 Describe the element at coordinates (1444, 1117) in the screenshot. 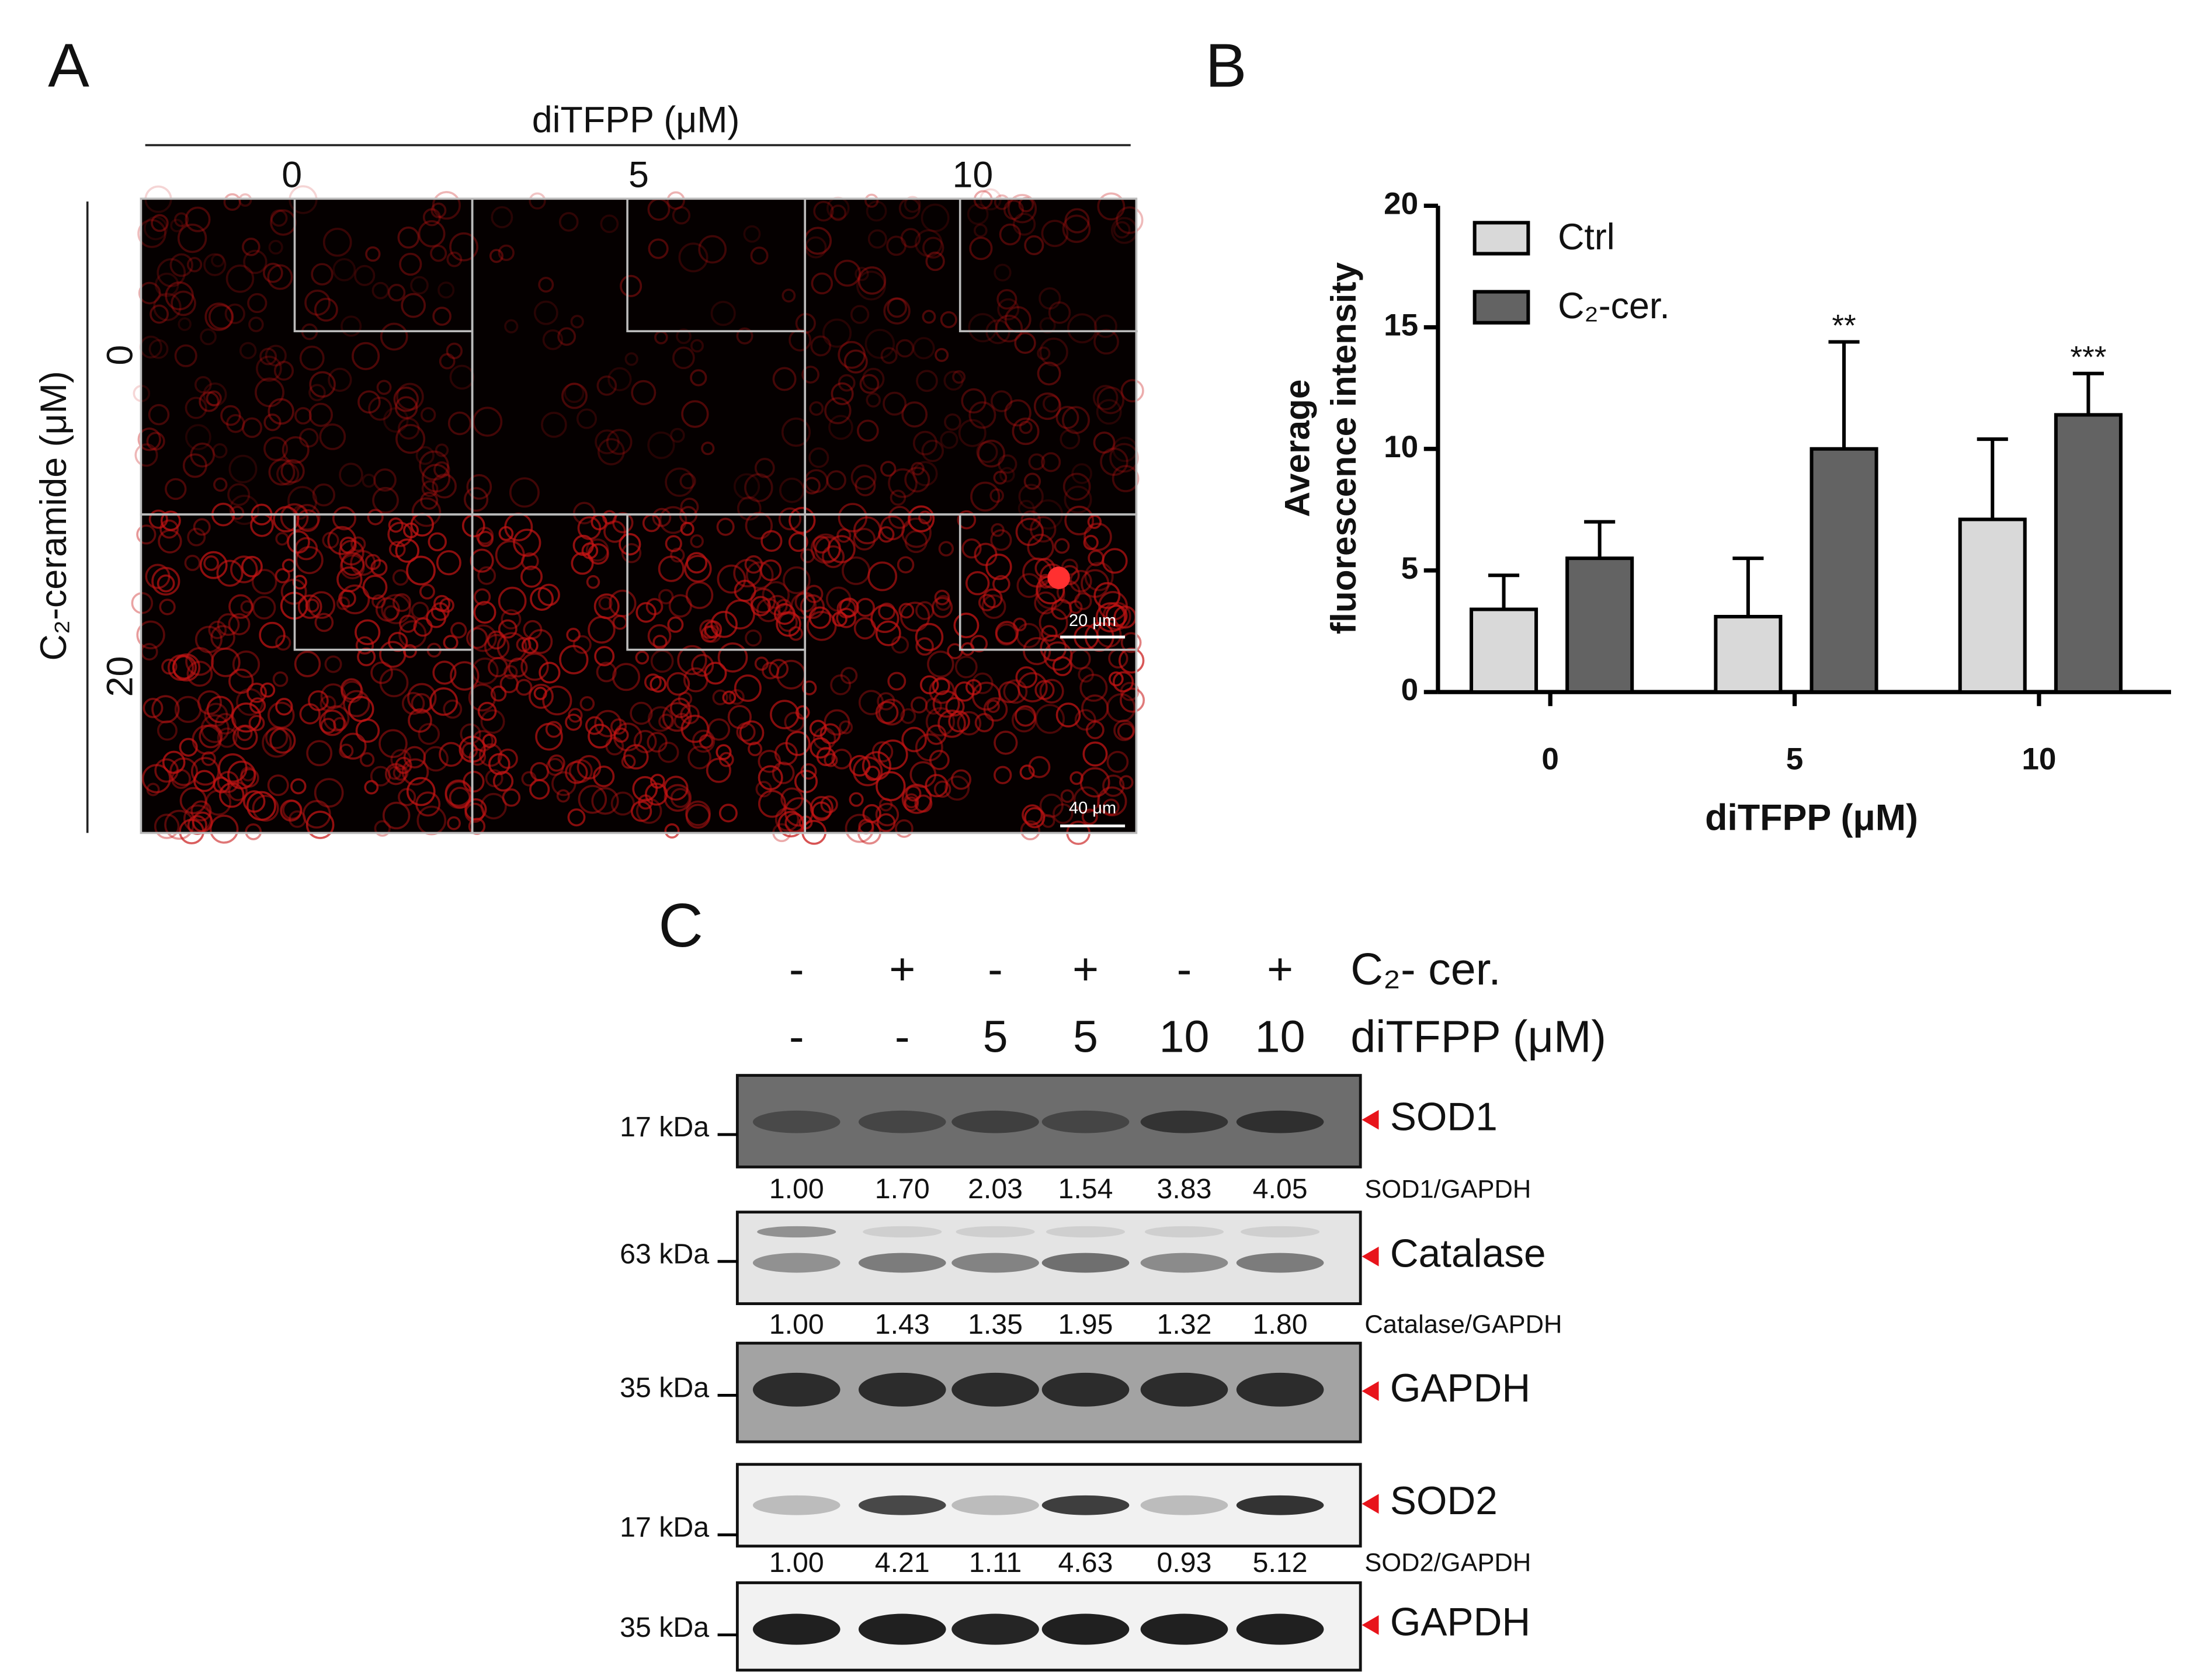

I see `protein-label: SOD1` at that location.